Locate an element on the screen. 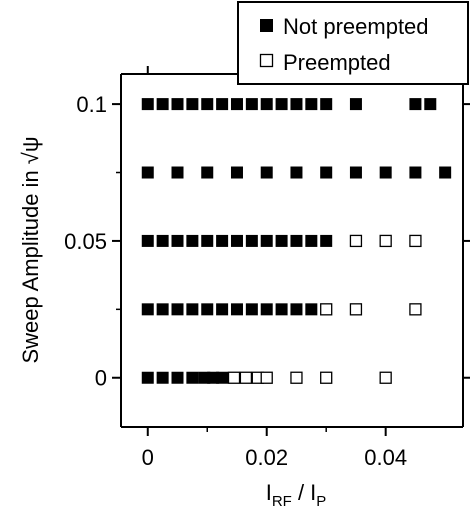 This screenshot has width=470, height=512. y-axis-title: Sweep Amplitude in √ψ is located at coordinates (30, 249).